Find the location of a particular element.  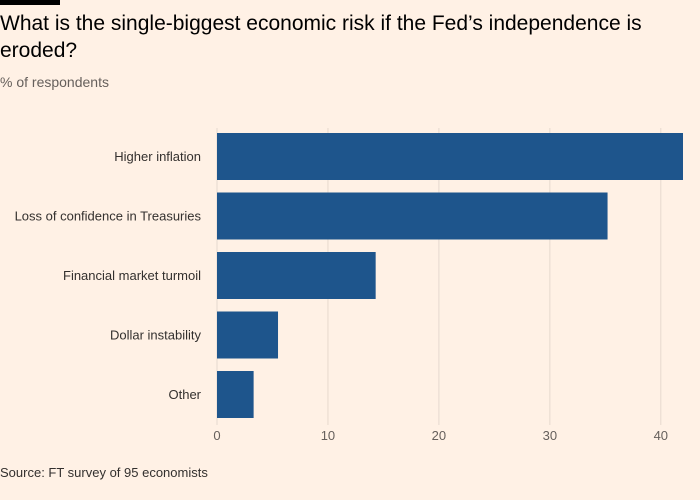

bar-financial-market-turmoil is located at coordinates (296, 275).